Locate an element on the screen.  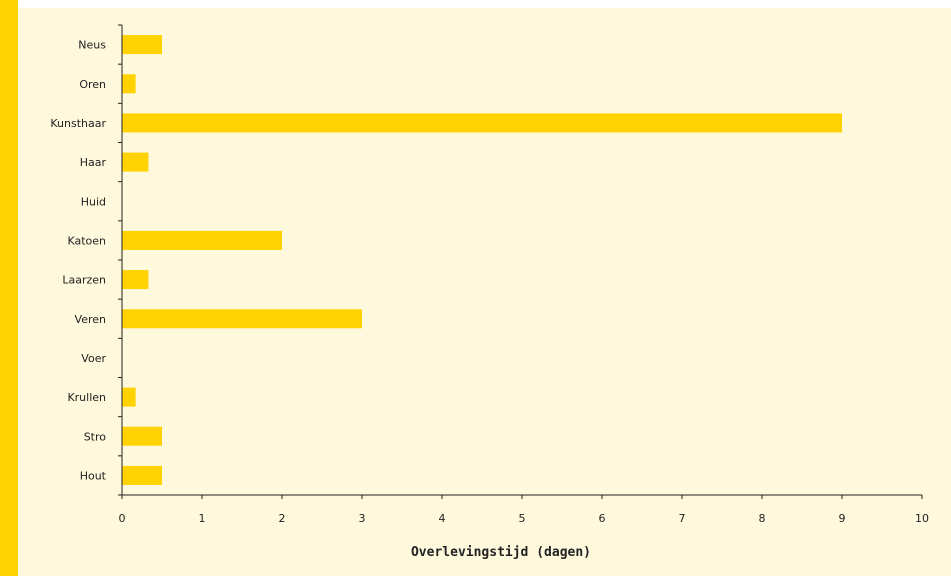
bar-neus is located at coordinates (142, 45).